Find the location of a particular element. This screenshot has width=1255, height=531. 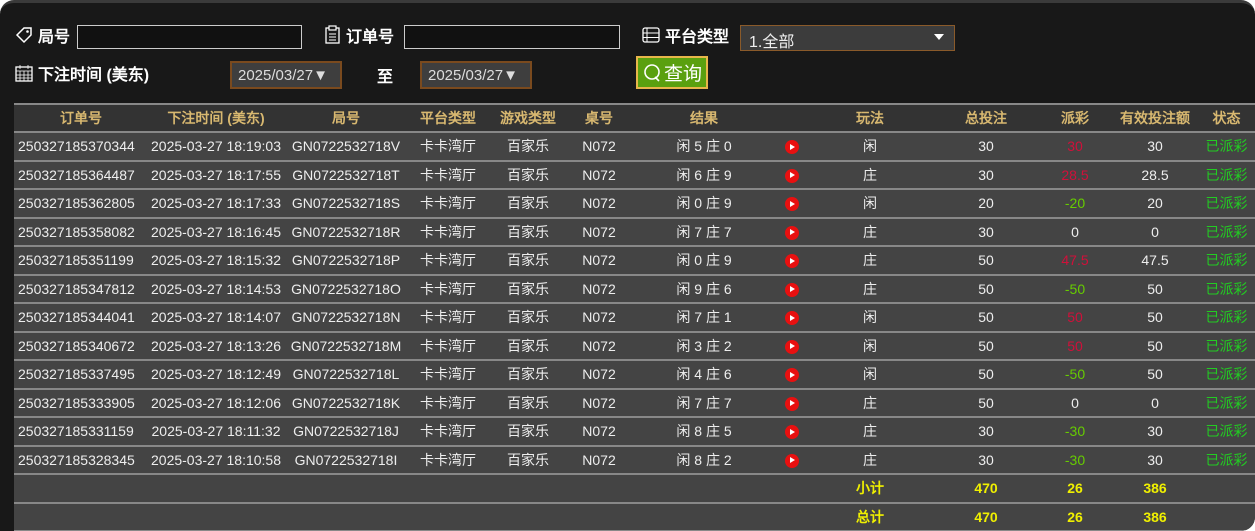

payout: -50 is located at coordinates (1075, 289).